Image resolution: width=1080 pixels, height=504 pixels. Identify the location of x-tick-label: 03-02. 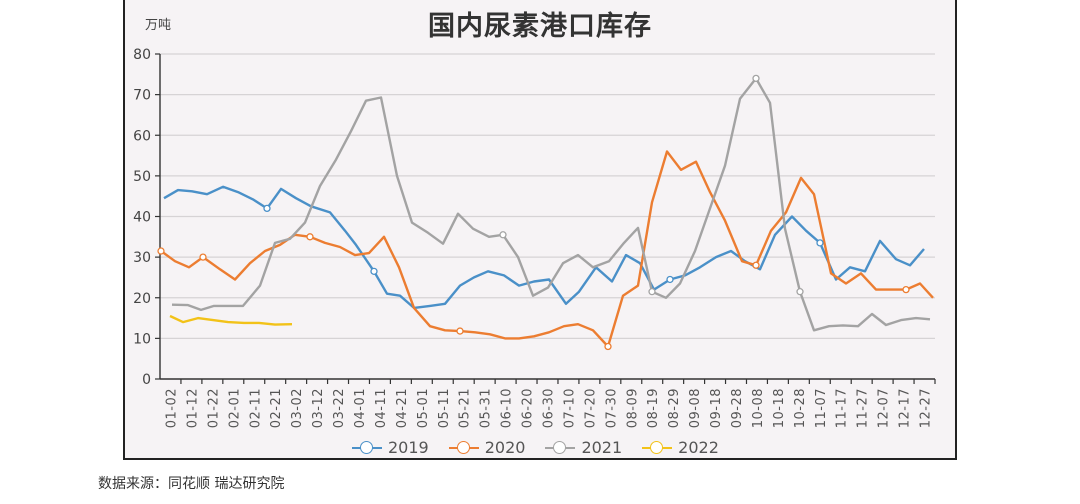
(297, 408).